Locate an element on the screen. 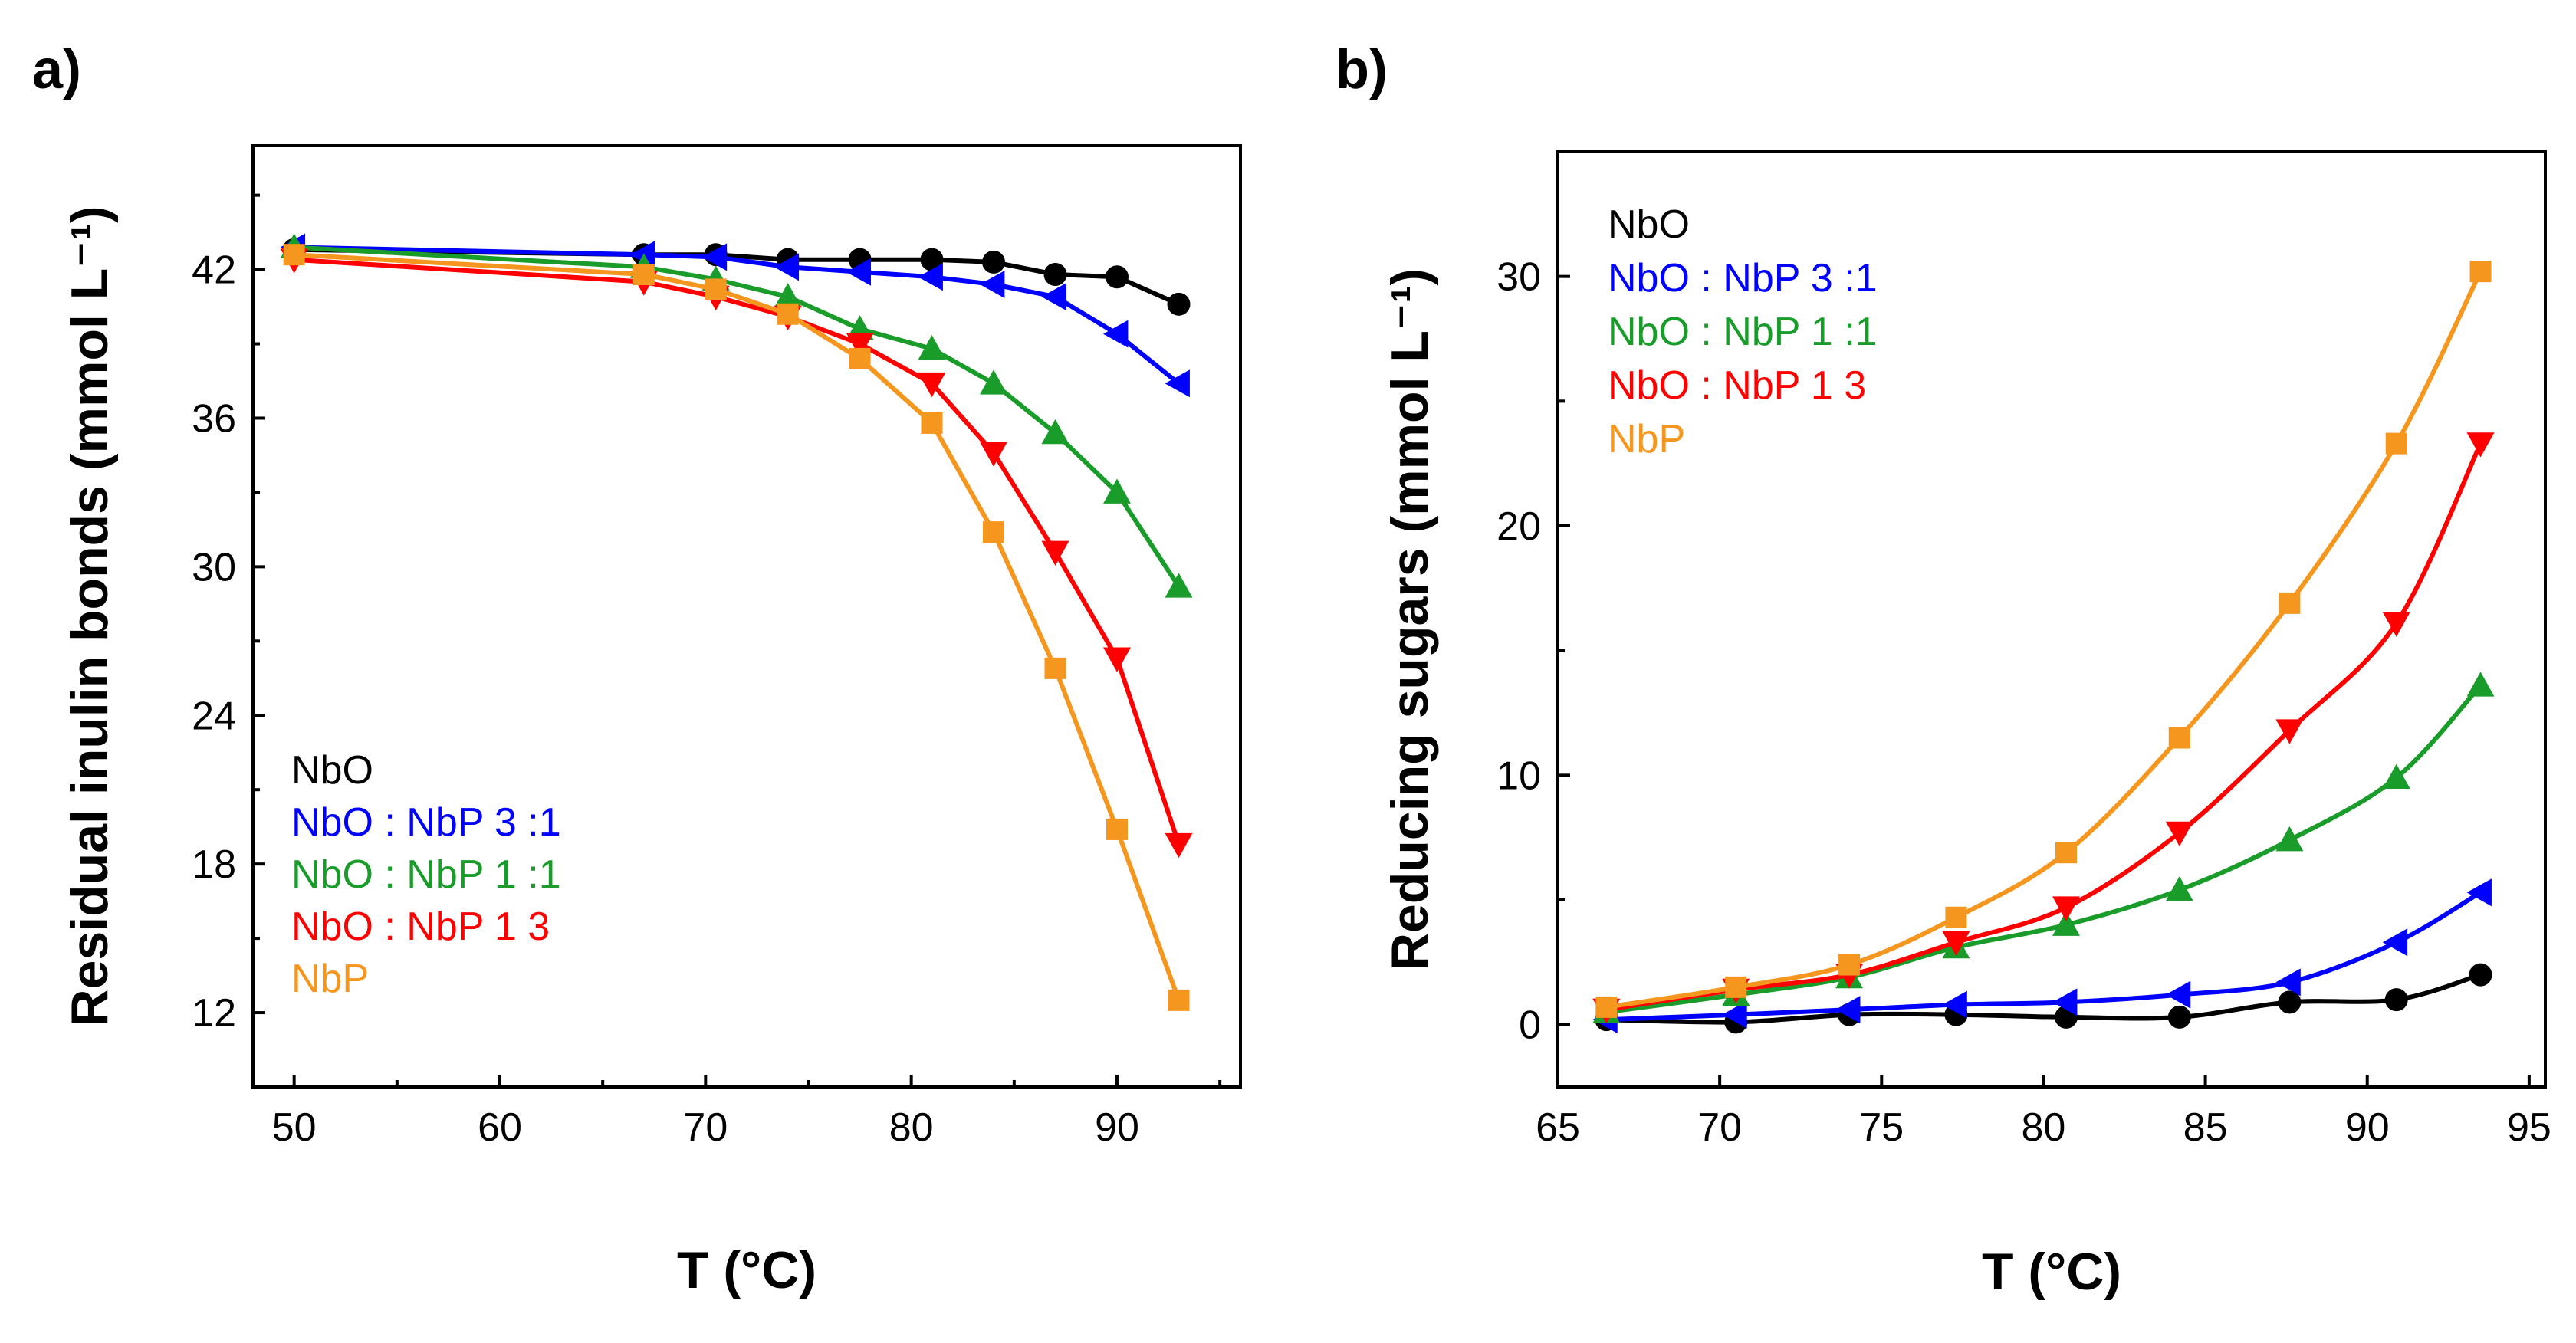 The width and height of the screenshot is (2576, 1343). b-y-tick-label: 30 is located at coordinates (1519, 277).